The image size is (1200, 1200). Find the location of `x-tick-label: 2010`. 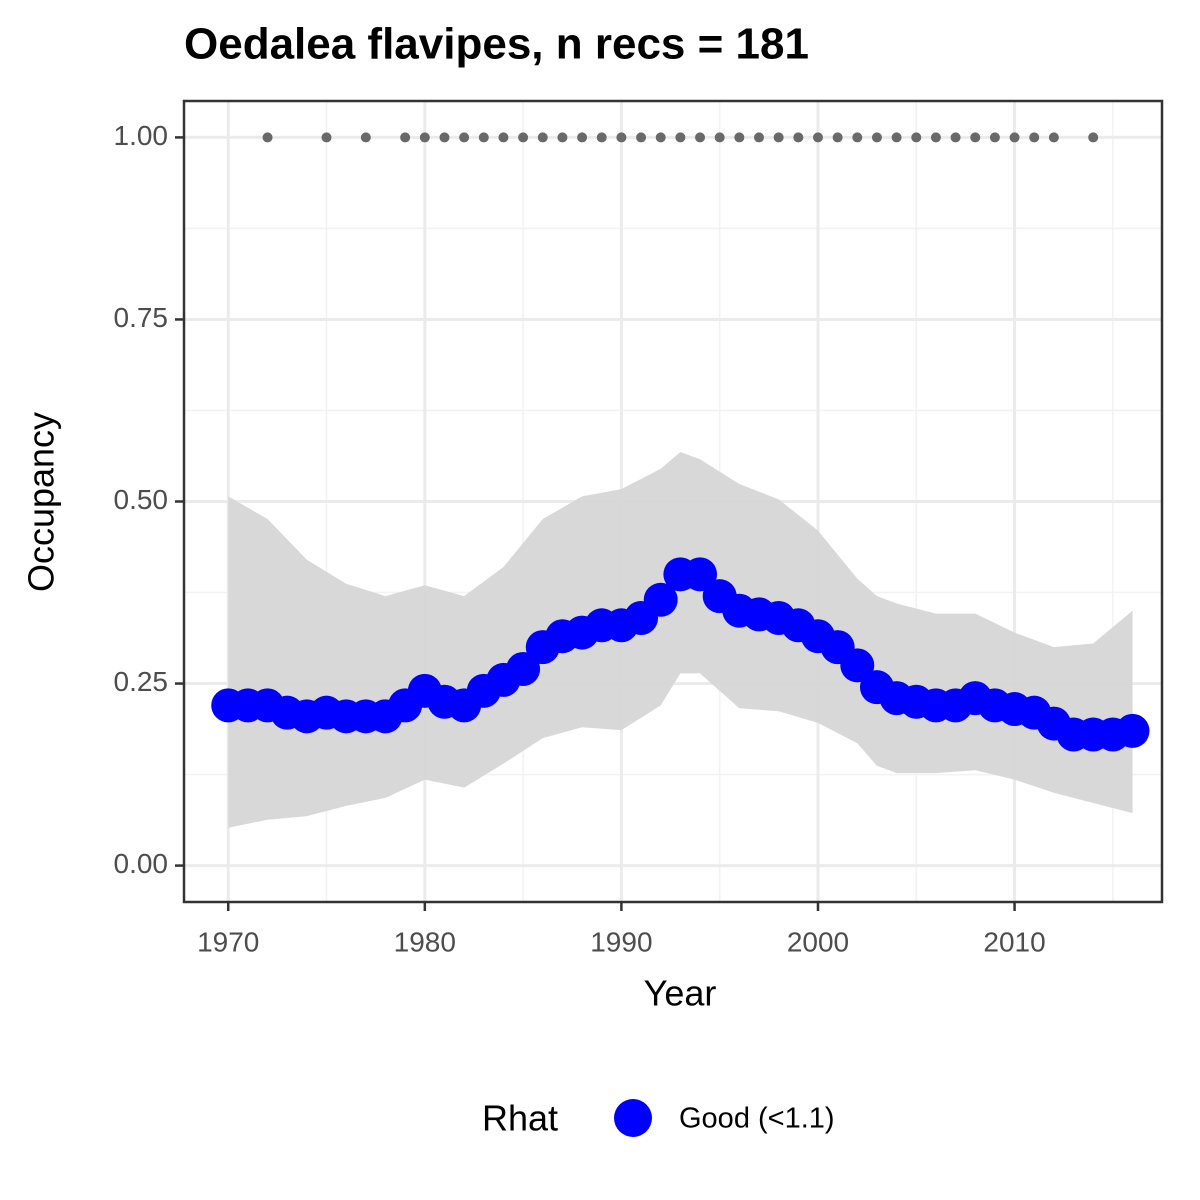

x-tick-label: 2010 is located at coordinates (1014, 941).